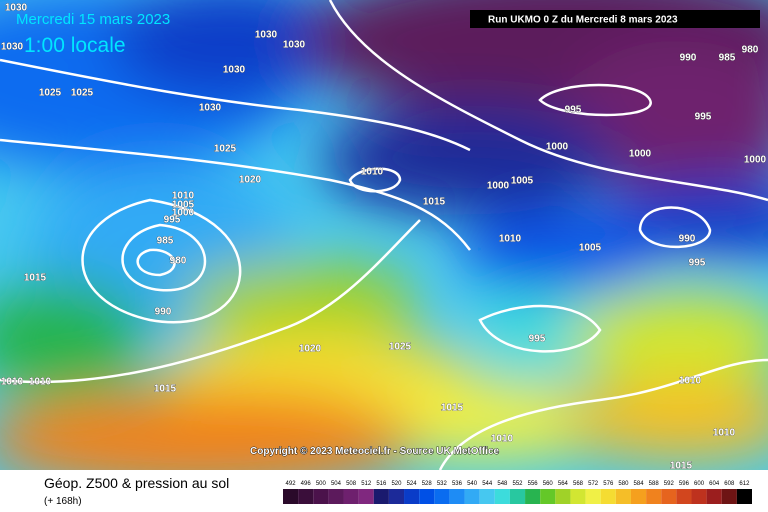  I want to click on legend-label: 512, so click(366, 484).